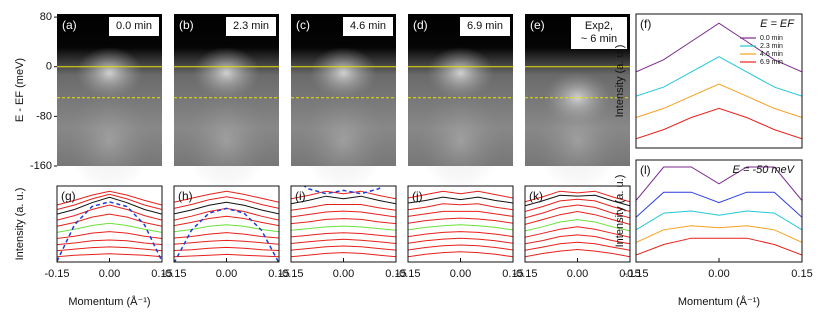 The height and width of the screenshot is (323, 830). I want to click on time-label: 0.0 min, so click(134, 26).